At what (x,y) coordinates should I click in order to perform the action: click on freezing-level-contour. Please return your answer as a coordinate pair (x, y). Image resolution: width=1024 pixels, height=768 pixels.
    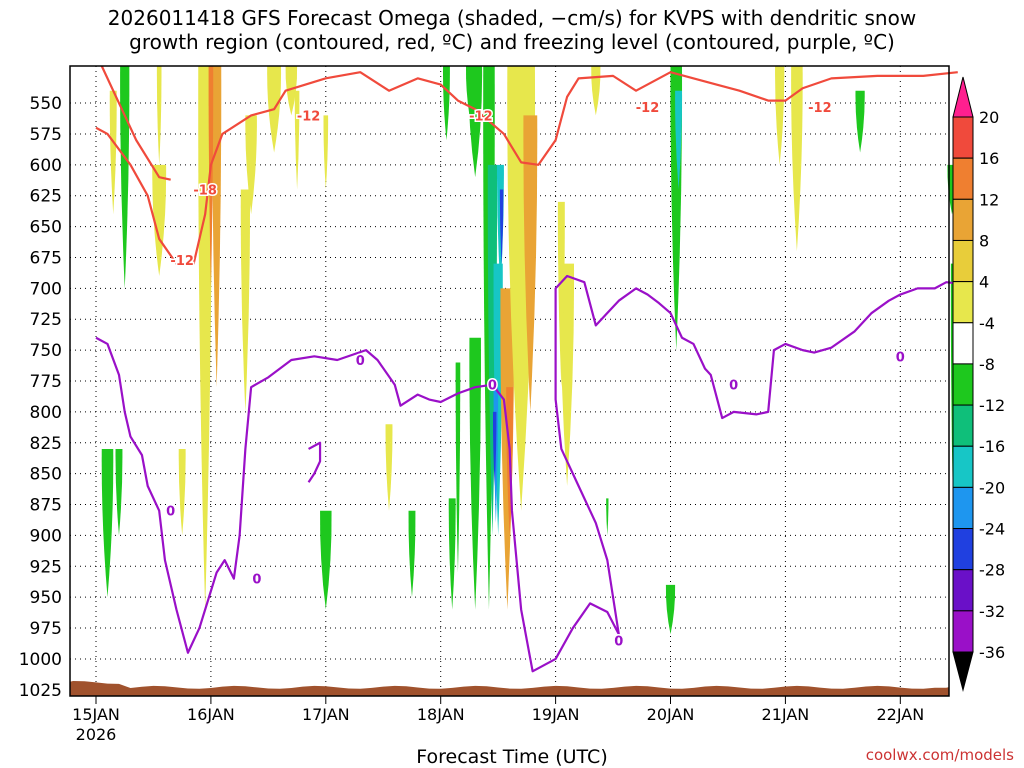
    Looking at the image, I should click on (314, 462).